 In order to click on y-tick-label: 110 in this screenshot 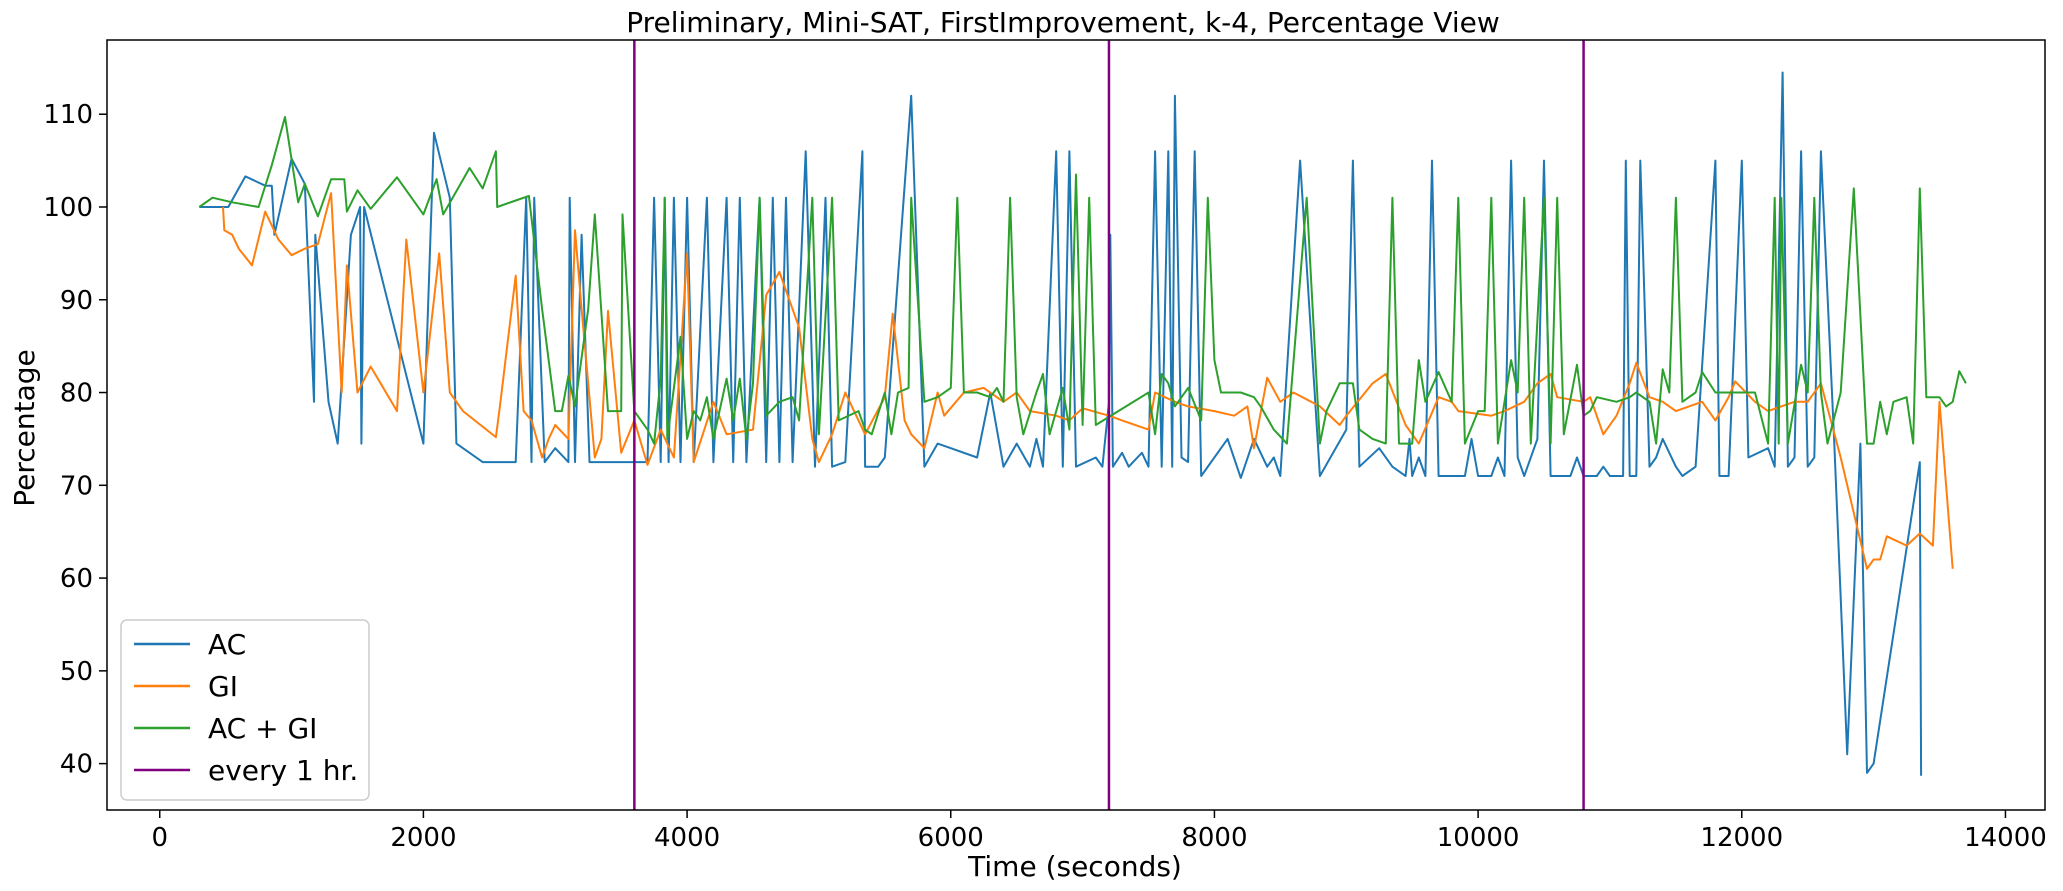, I will do `click(68, 115)`.